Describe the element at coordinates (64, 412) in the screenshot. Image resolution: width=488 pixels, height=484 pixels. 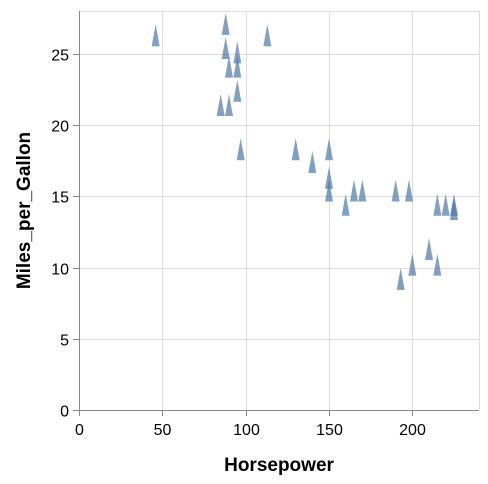
I see `y-tick-label: 0` at that location.